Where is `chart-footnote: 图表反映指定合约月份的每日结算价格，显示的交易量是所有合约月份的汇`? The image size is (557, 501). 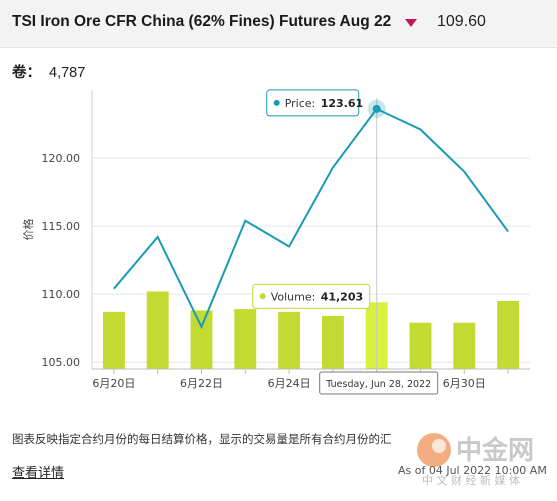
chart-footnote: 图表反映指定合约月份的每日结算价格，显示的交易量是所有合约月份的汇 is located at coordinates (202, 439).